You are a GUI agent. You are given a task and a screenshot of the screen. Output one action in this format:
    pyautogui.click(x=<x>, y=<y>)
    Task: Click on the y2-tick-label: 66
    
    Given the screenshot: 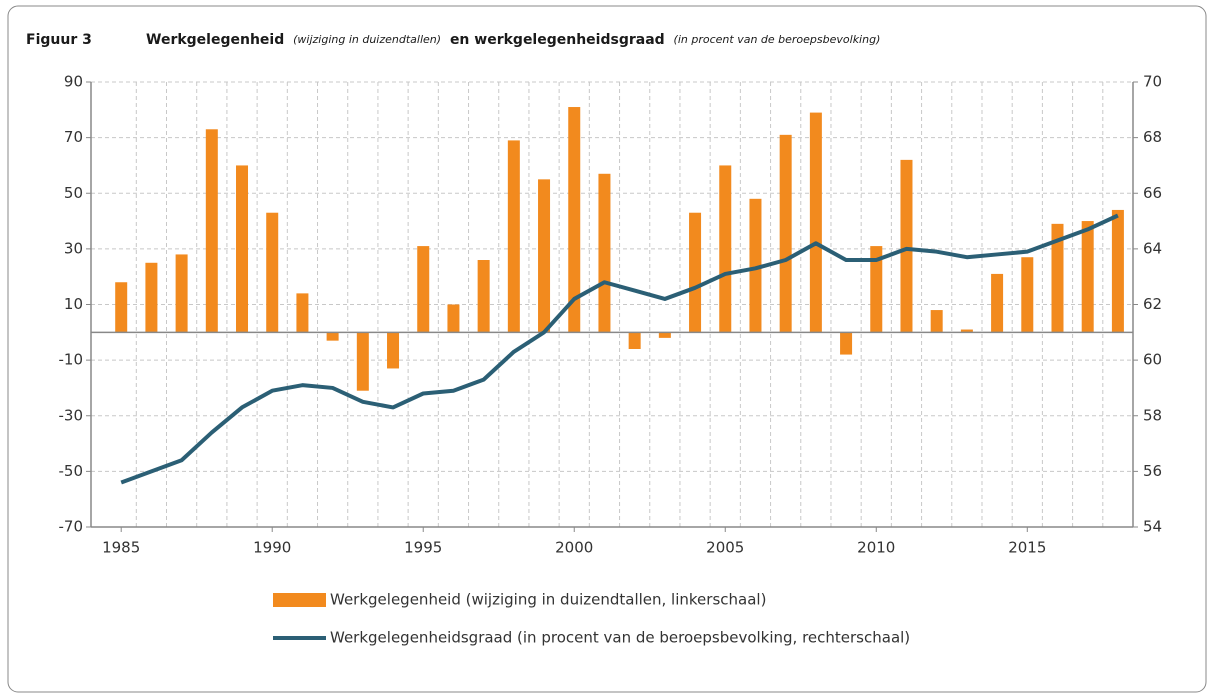 What is the action you would take?
    pyautogui.click(x=1152, y=193)
    